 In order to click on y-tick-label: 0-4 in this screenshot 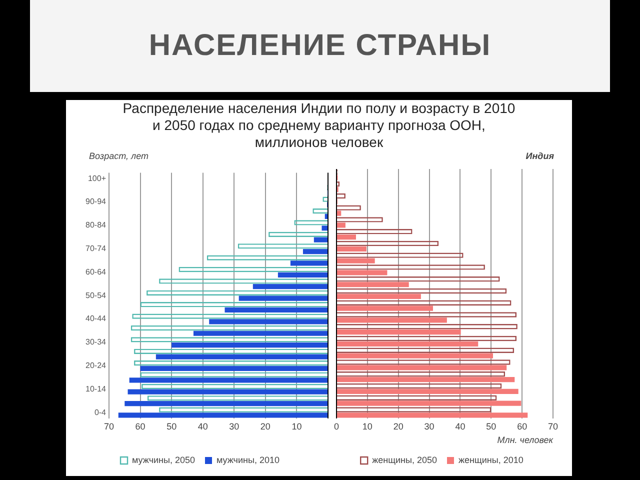, I will do `click(100, 412)`.